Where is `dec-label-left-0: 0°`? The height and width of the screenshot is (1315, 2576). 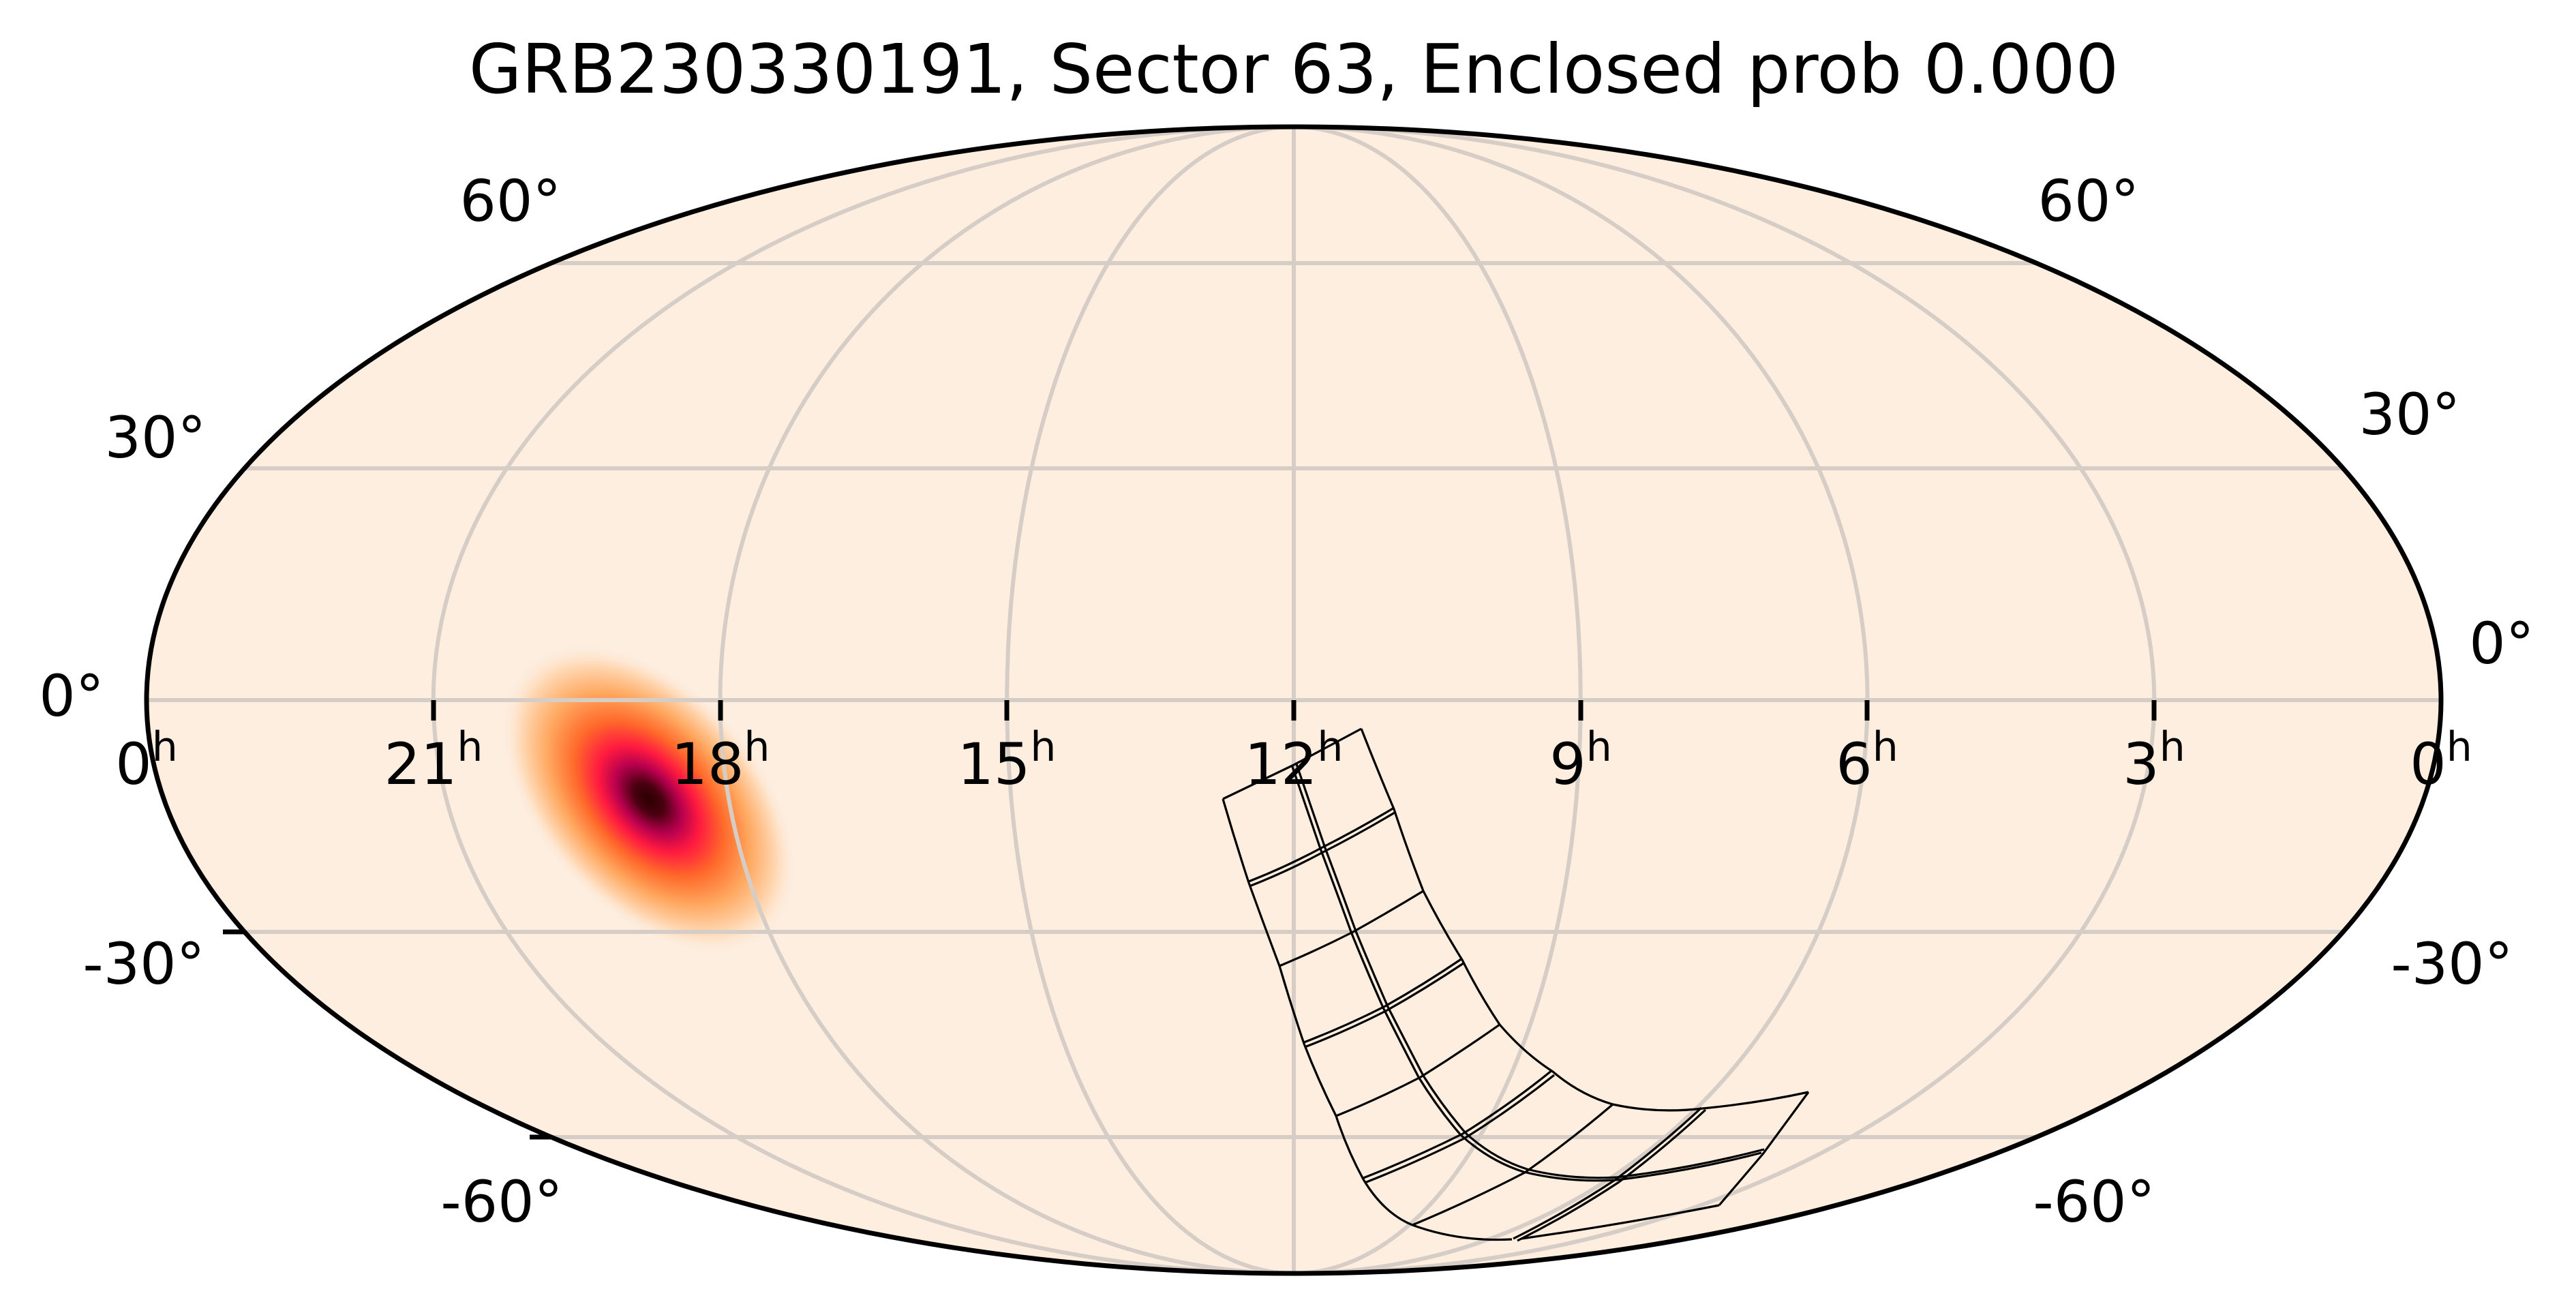
dec-label-left-0: 0° is located at coordinates (72, 696).